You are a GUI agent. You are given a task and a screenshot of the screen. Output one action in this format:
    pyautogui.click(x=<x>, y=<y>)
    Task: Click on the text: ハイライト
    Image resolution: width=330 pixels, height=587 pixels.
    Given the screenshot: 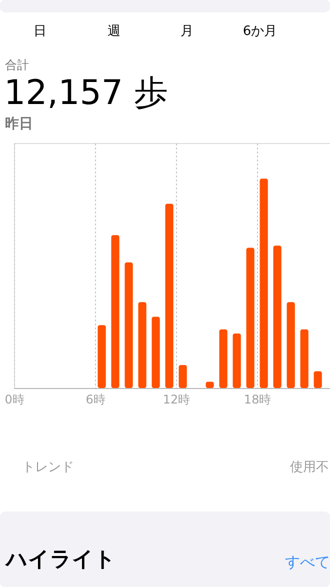 What is the action you would take?
    pyautogui.click(x=60, y=559)
    